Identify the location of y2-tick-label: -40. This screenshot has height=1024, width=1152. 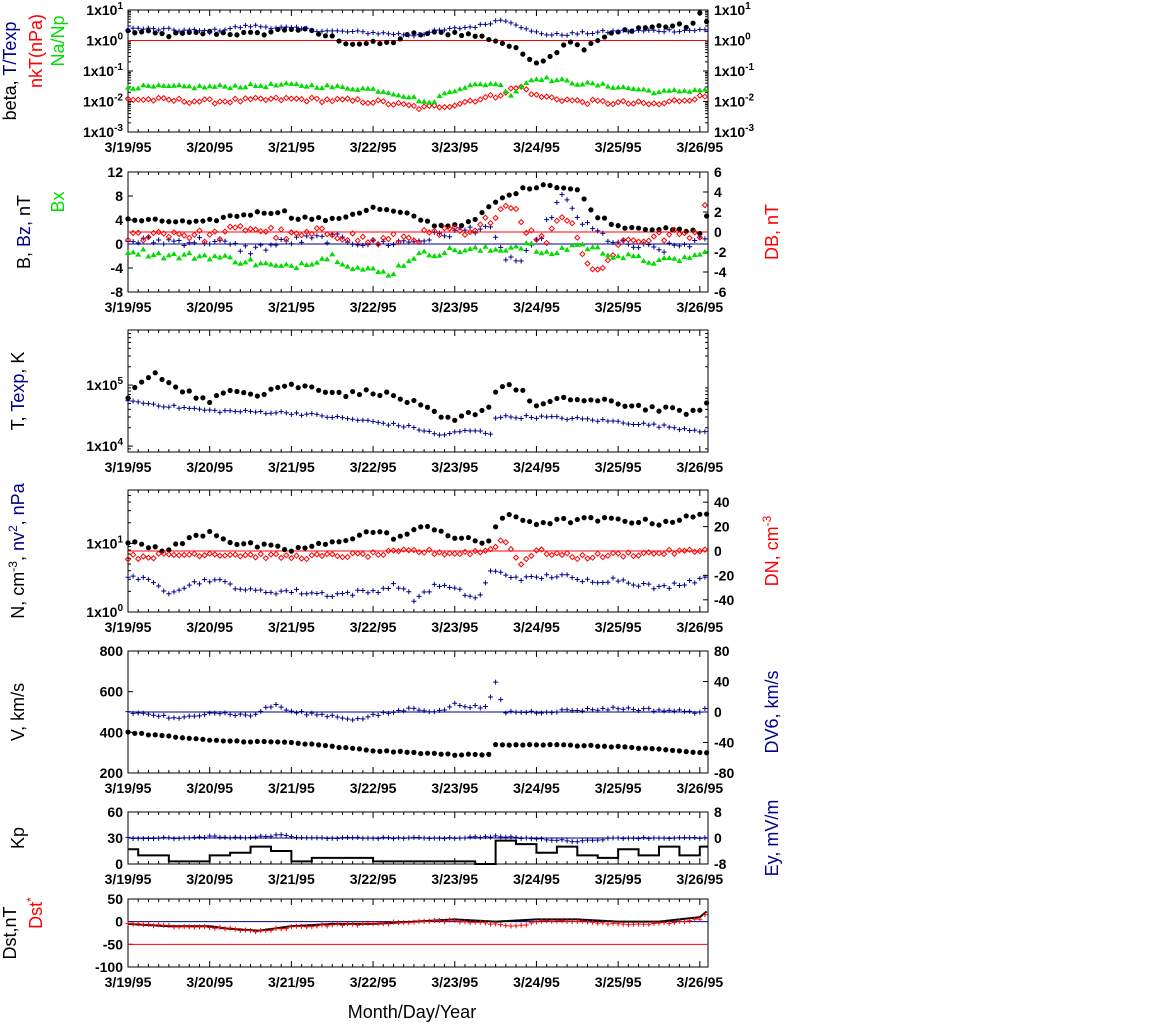
(724, 743).